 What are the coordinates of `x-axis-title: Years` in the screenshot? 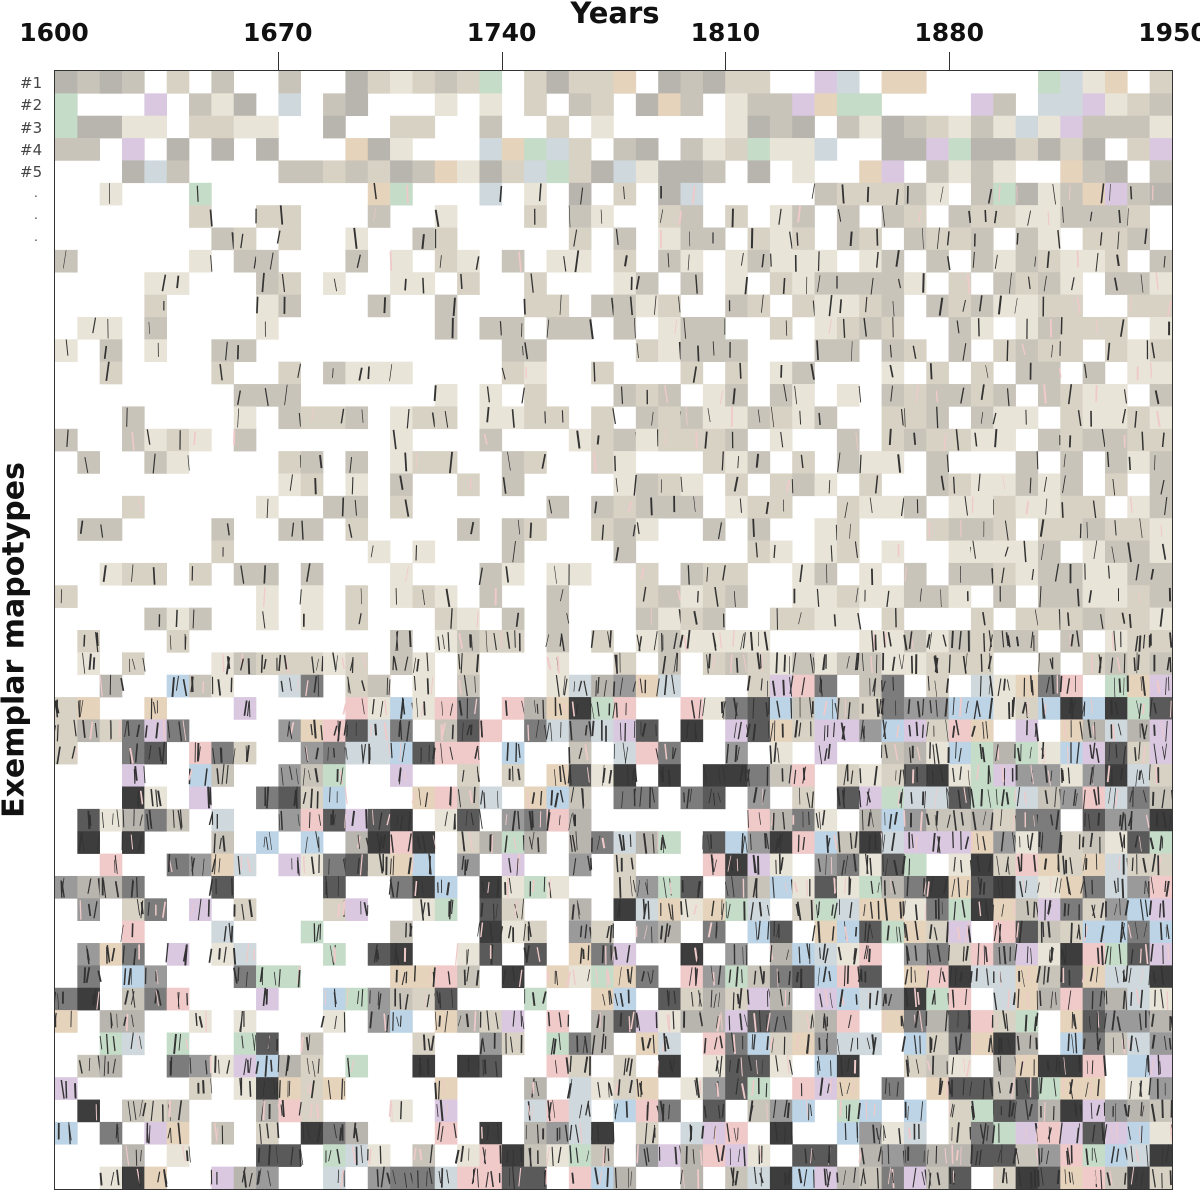 It's located at (615, 15).